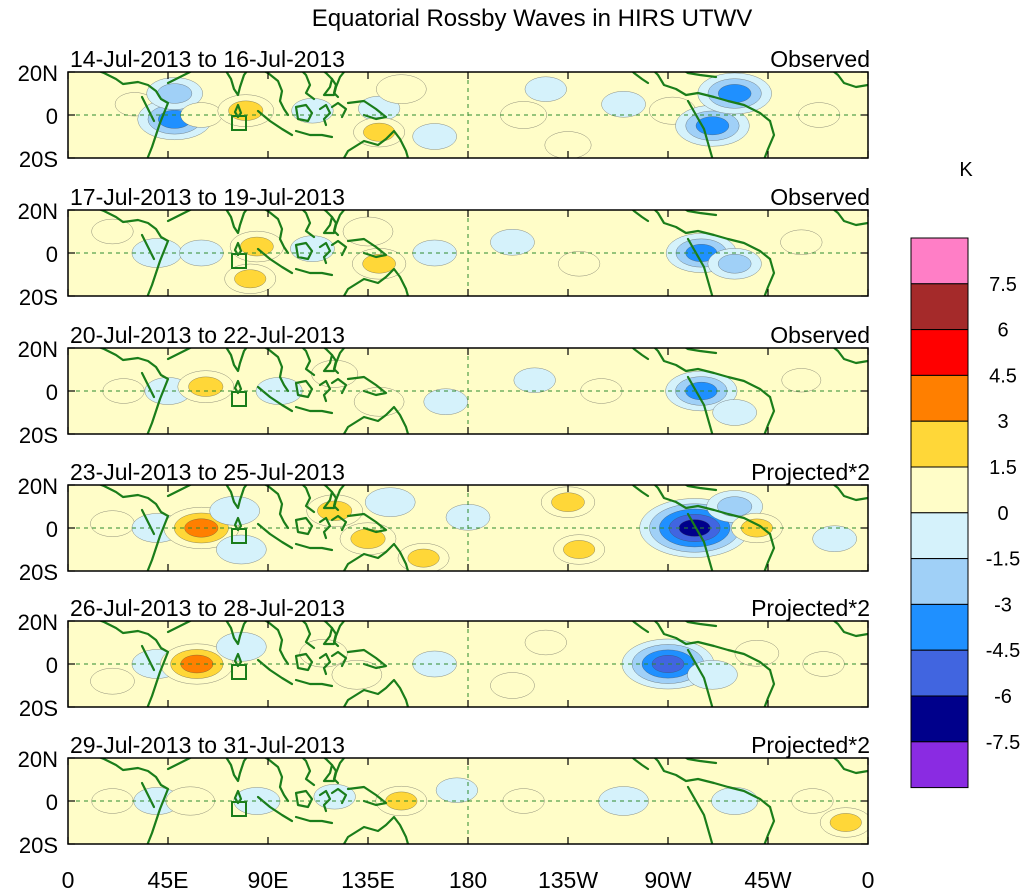 The image size is (1024, 890). Describe the element at coordinates (268, 878) in the screenshot. I see `x-tick-label: 90E` at that location.